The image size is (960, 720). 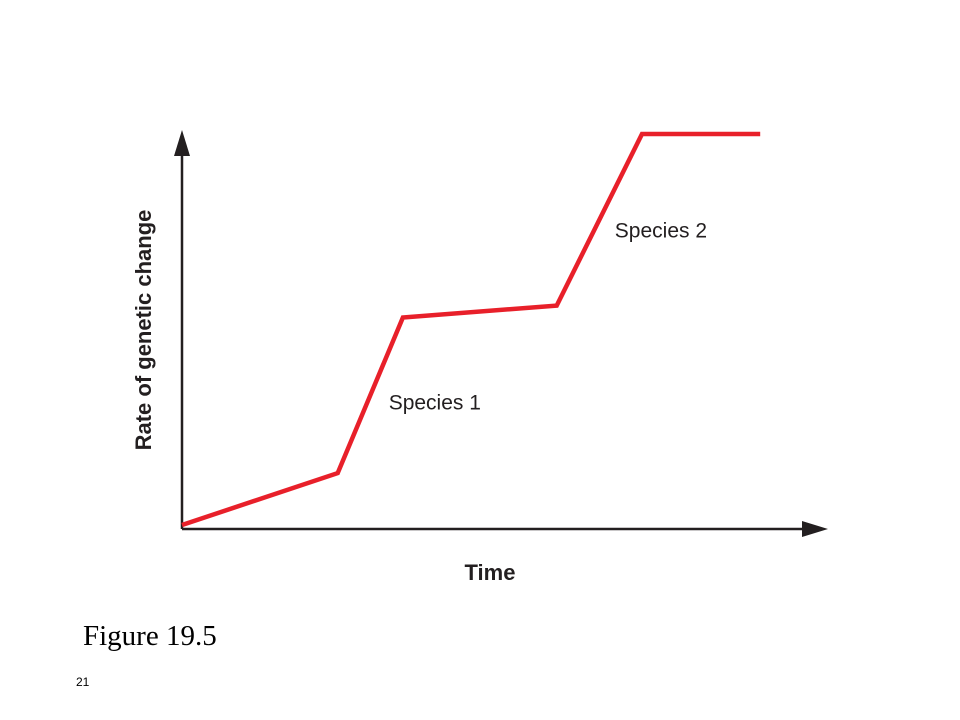 I want to click on annotation-label: Species 2, so click(x=661, y=231).